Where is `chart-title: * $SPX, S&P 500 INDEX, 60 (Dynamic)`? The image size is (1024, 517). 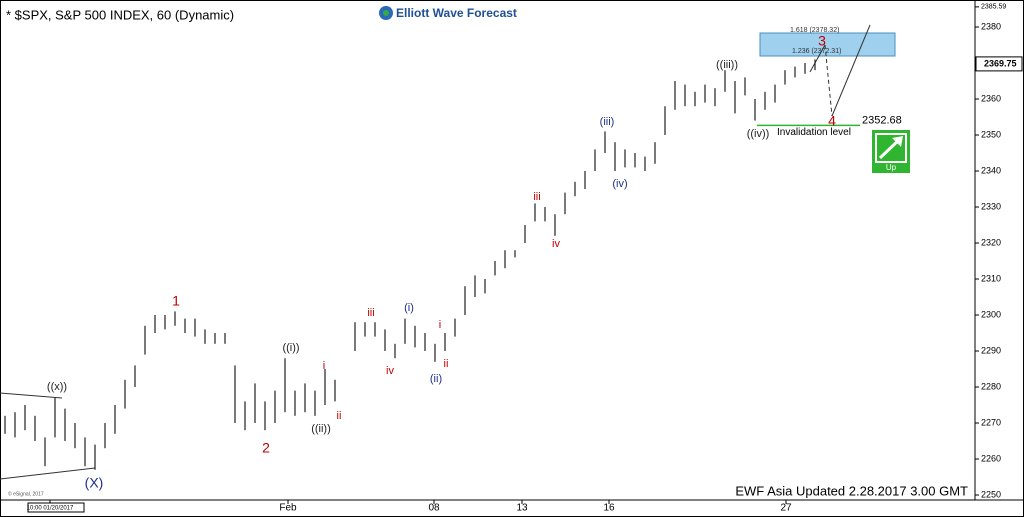 chart-title: * $SPX, S&P 500 INDEX, 60 (Dynamic) is located at coordinates (120, 14).